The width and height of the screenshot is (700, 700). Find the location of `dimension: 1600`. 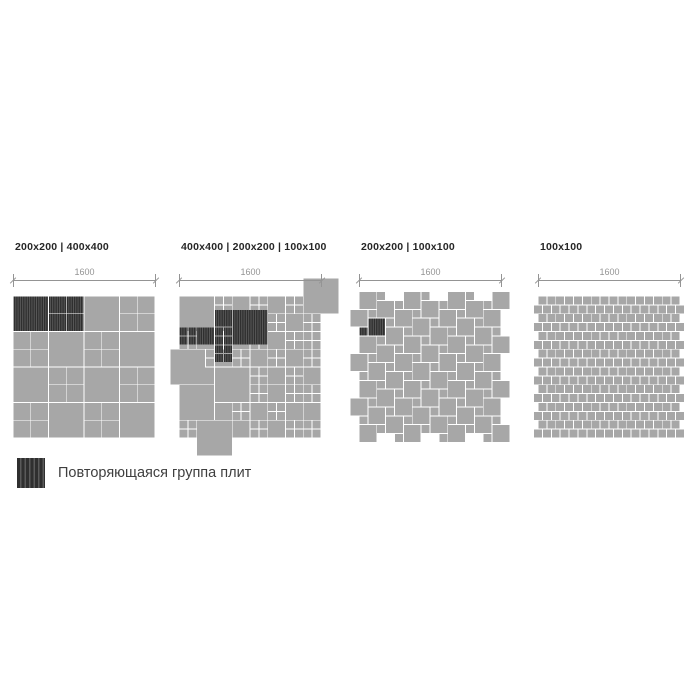

dimension: 1600 is located at coordinates (84, 278).